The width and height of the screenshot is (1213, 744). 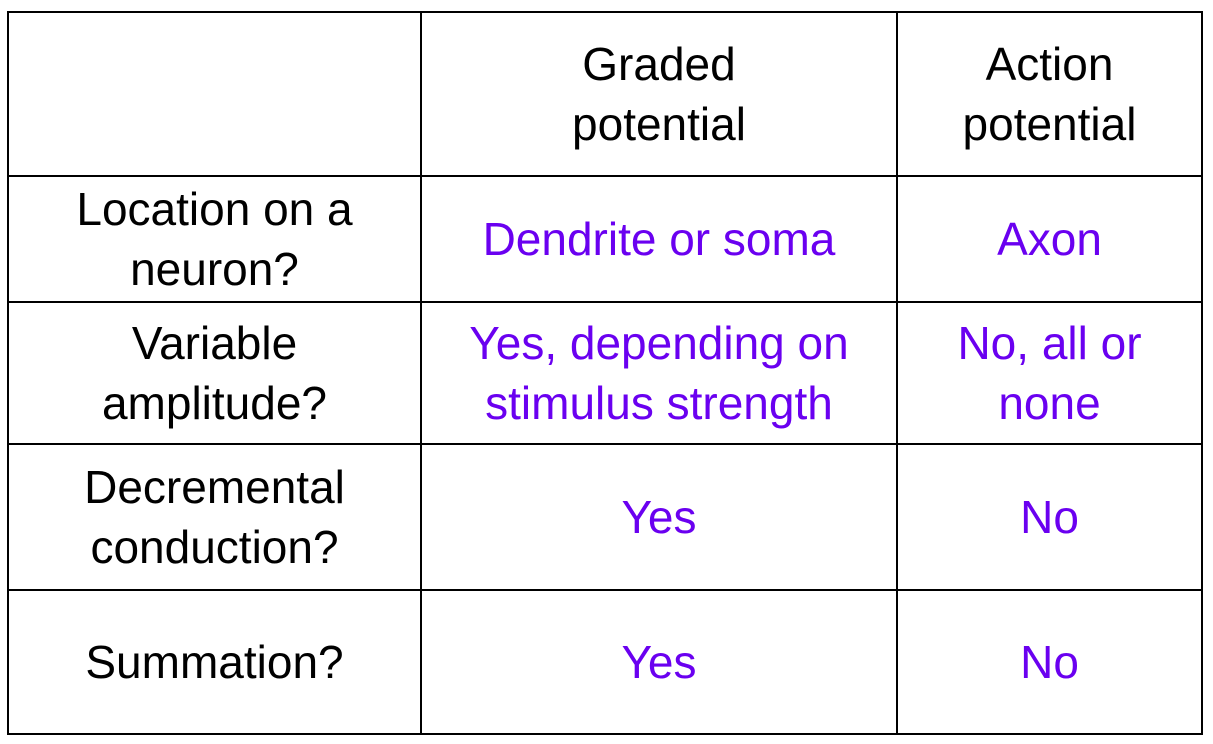 What do you see at coordinates (1049, 343) in the screenshot?
I see `cell-line: No, all or` at bounding box center [1049, 343].